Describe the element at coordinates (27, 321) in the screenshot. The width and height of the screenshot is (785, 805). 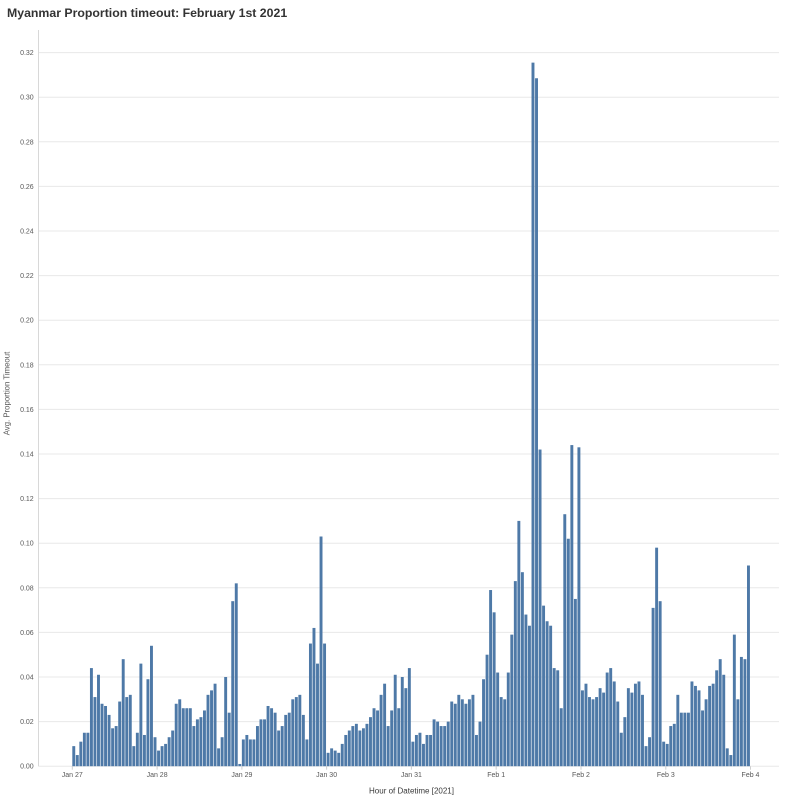
I see `svg-text: 0.20` at that location.